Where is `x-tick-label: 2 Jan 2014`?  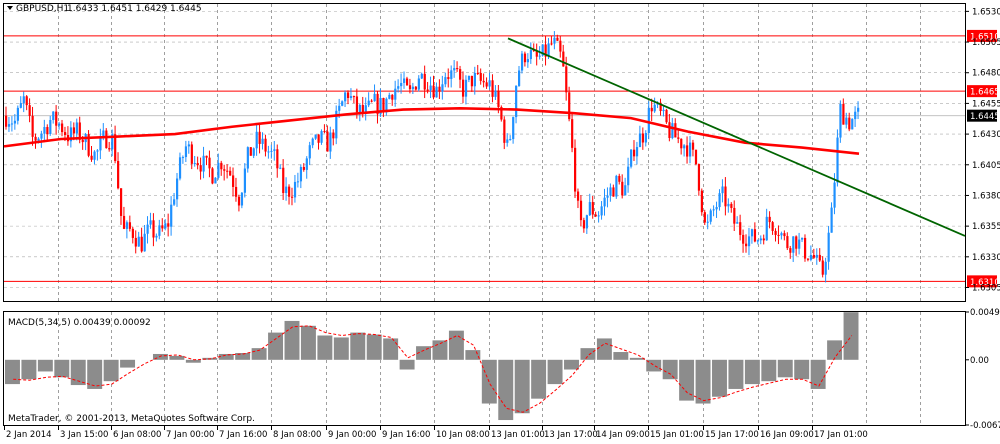
x-tick-label: 2 Jan 2014 is located at coordinates (29, 435).